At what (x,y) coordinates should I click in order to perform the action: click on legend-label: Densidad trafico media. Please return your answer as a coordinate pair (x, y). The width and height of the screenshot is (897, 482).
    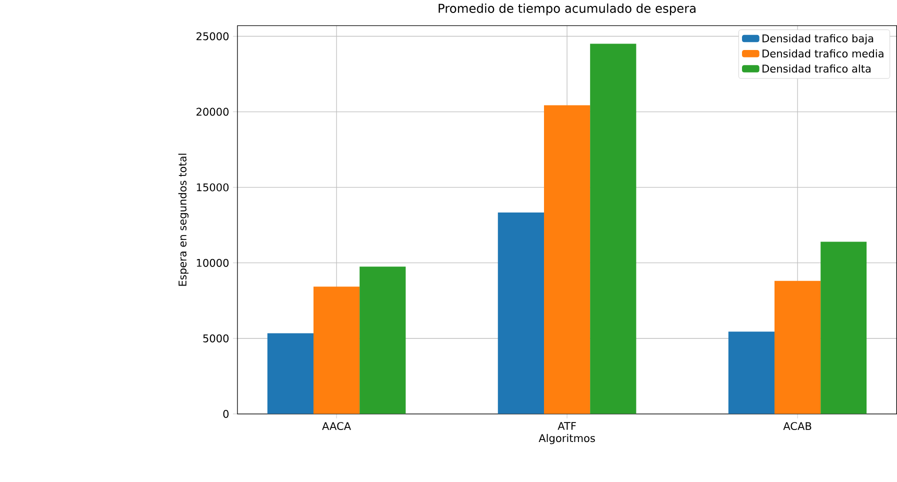
    Looking at the image, I should click on (823, 53).